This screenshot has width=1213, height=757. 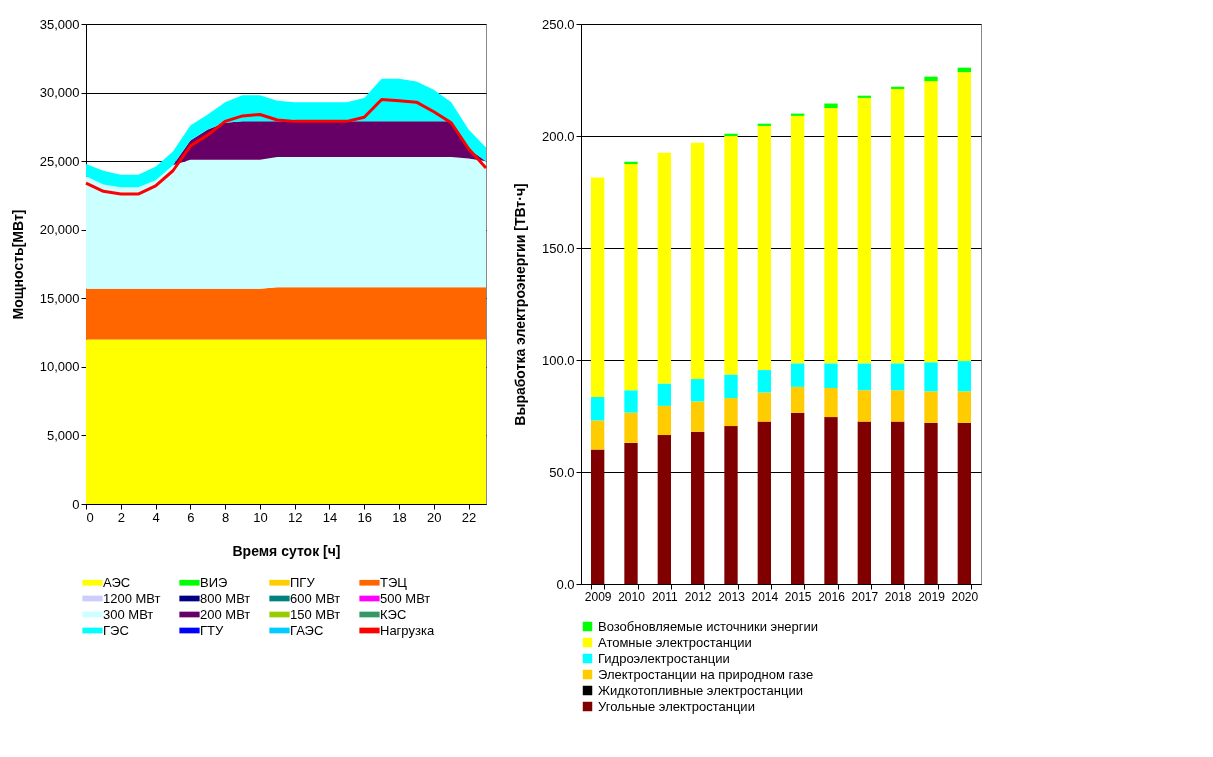 I want to click on x-tick-label: 6, so click(x=191, y=517).